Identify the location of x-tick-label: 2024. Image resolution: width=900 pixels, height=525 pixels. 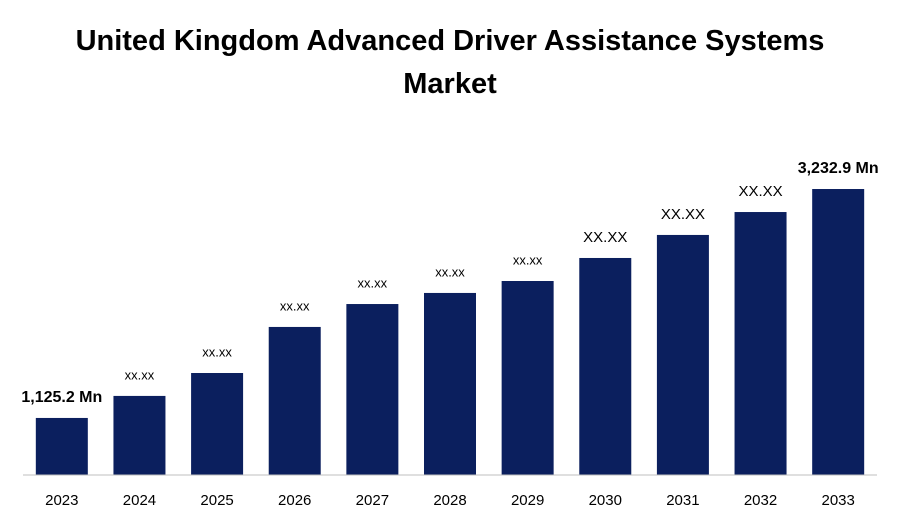
(139, 500).